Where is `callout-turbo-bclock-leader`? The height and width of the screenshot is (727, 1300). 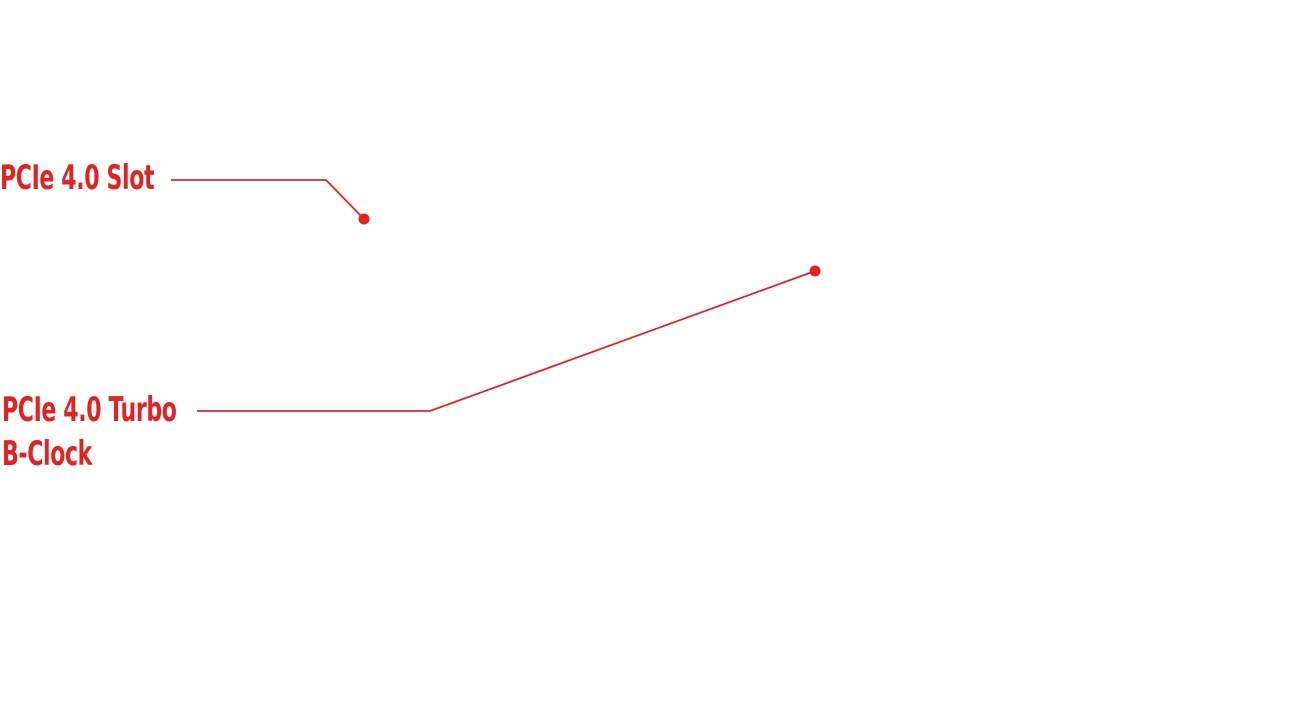
callout-turbo-bclock-leader is located at coordinates (509, 338).